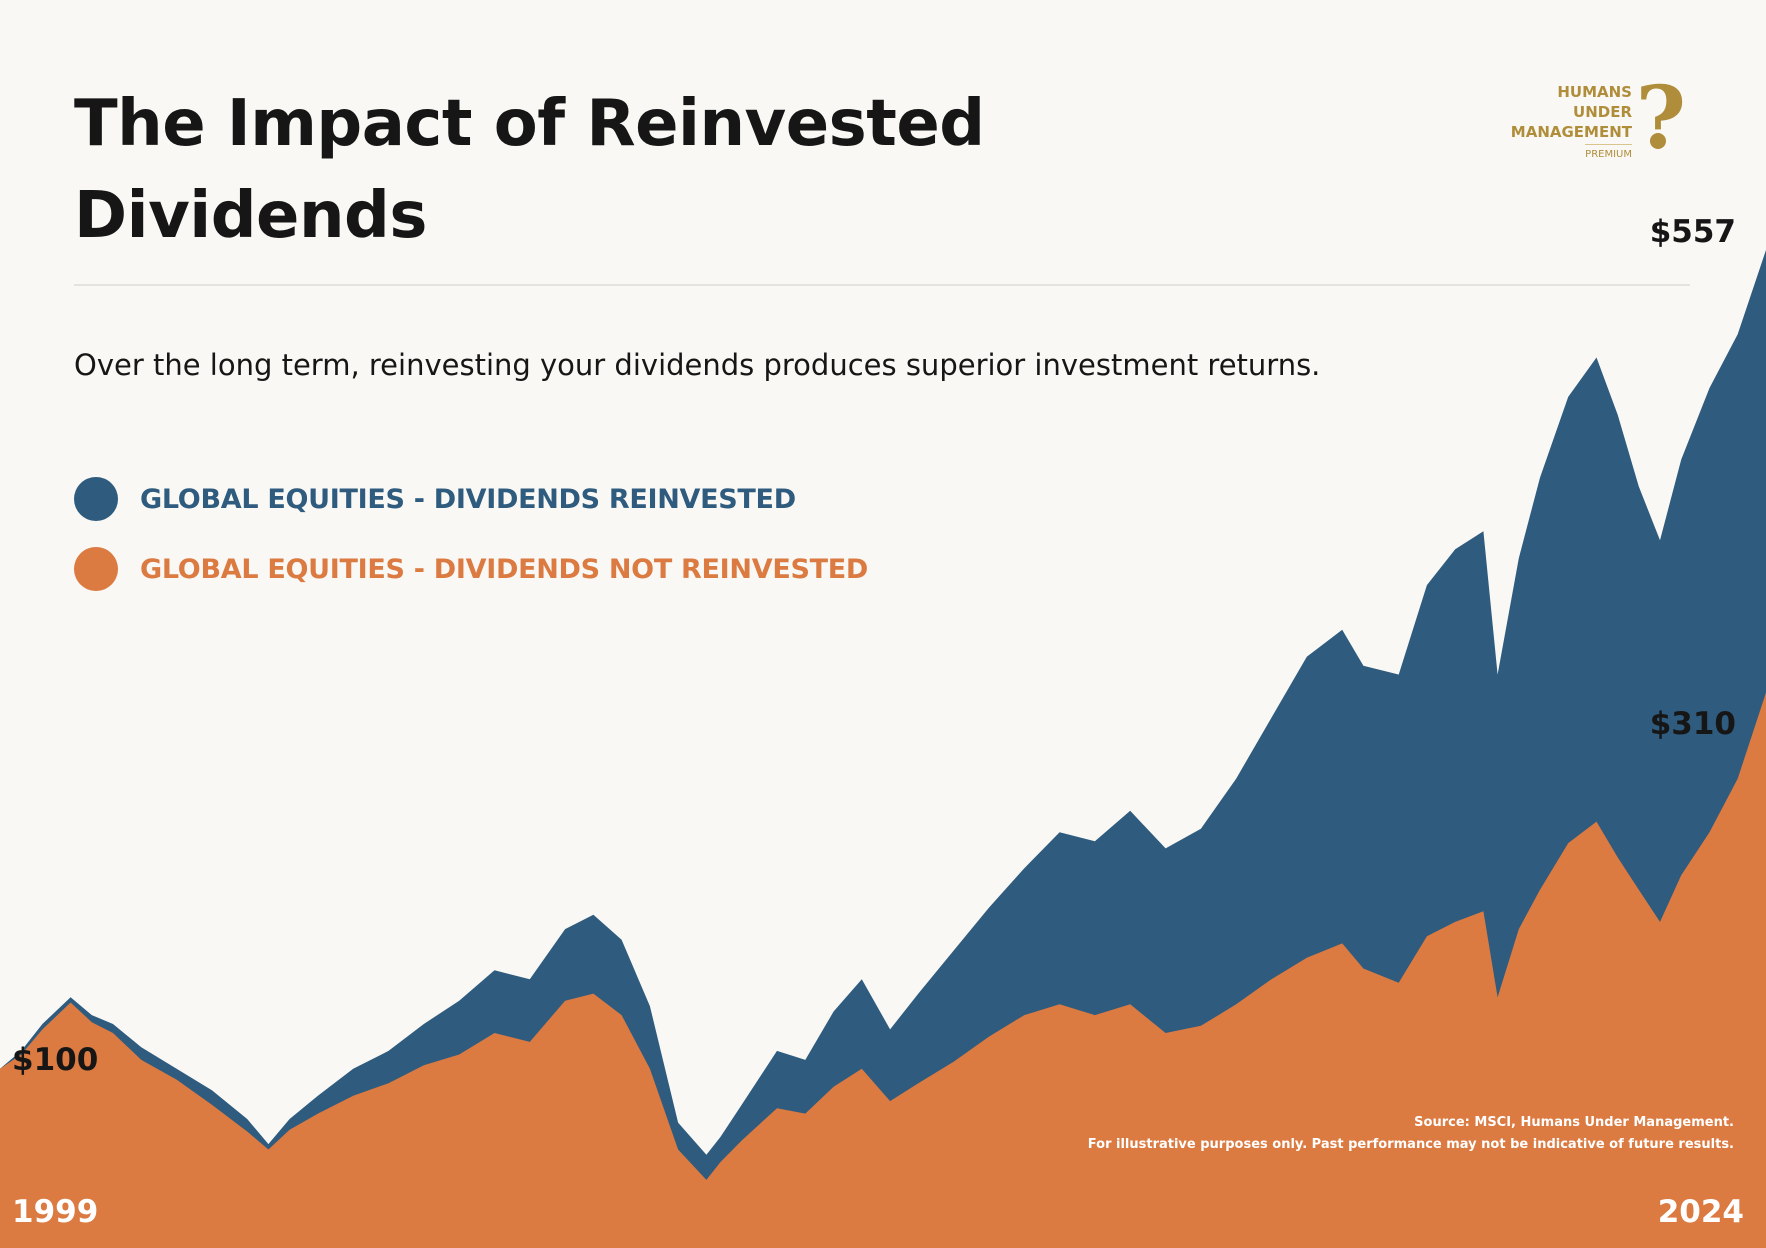  What do you see at coordinates (1692, 724) in the screenshot?
I see `end-value-not-reinvested-label: $310` at bounding box center [1692, 724].